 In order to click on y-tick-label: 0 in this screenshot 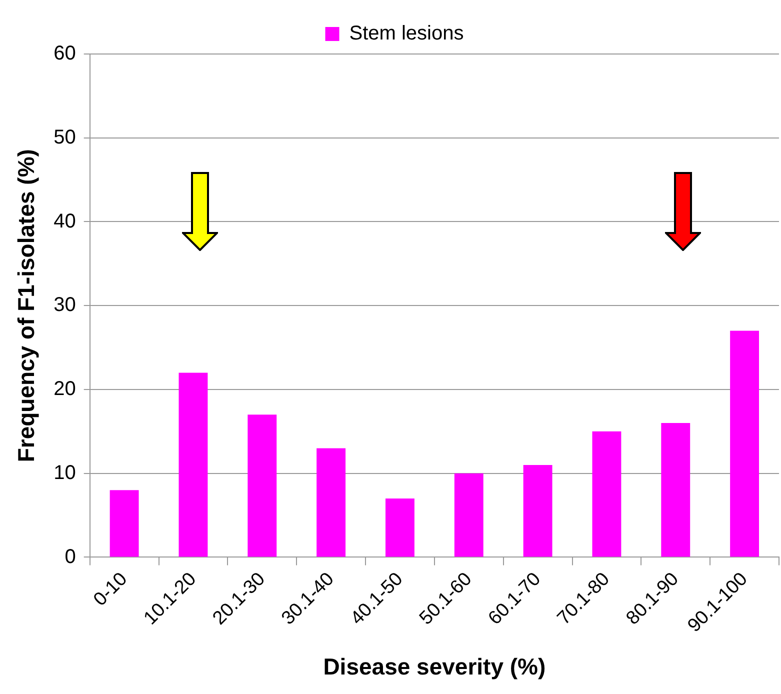, I will do `click(70, 557)`.